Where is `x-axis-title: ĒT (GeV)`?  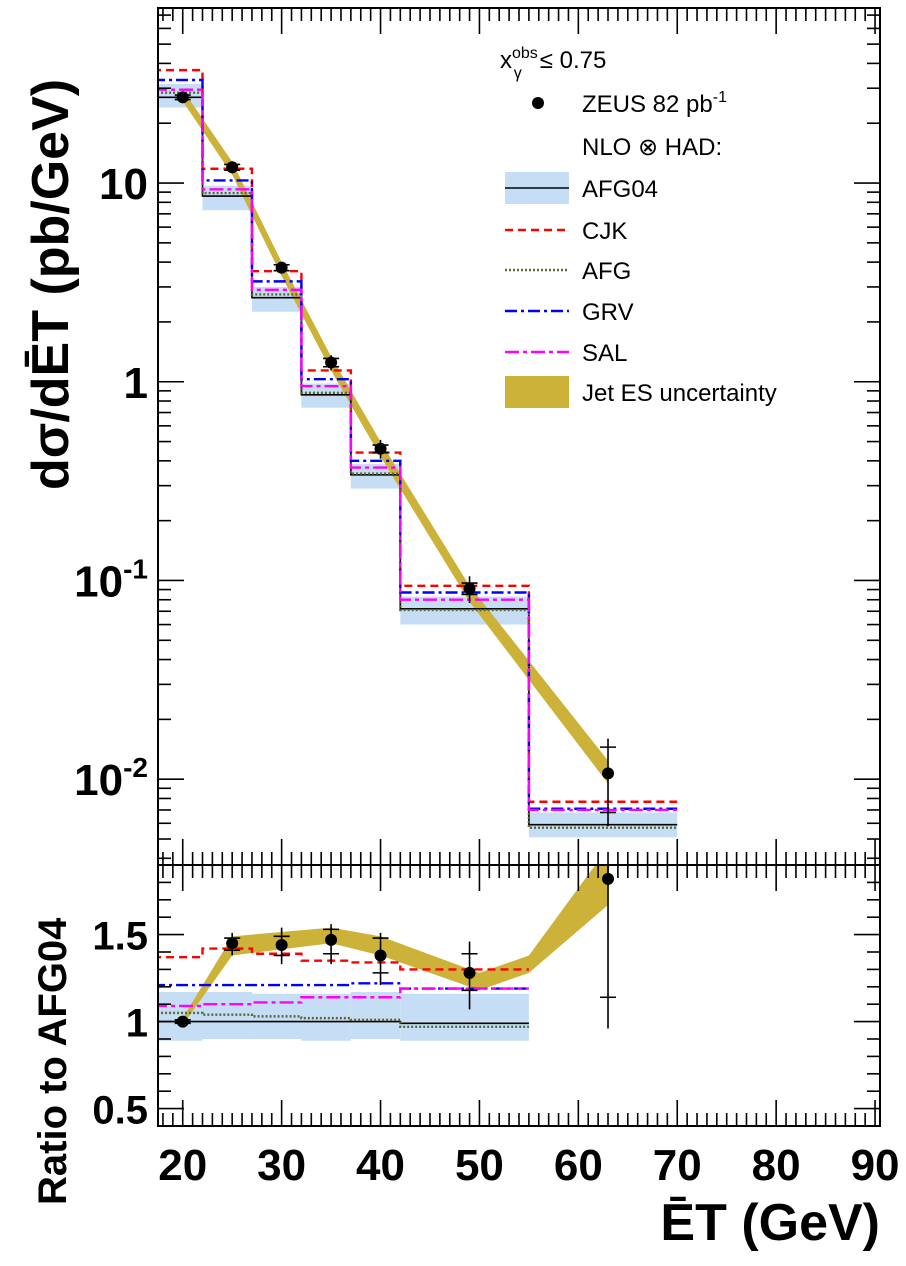
x-axis-title: ĒT (GeV) is located at coordinates (770, 1223).